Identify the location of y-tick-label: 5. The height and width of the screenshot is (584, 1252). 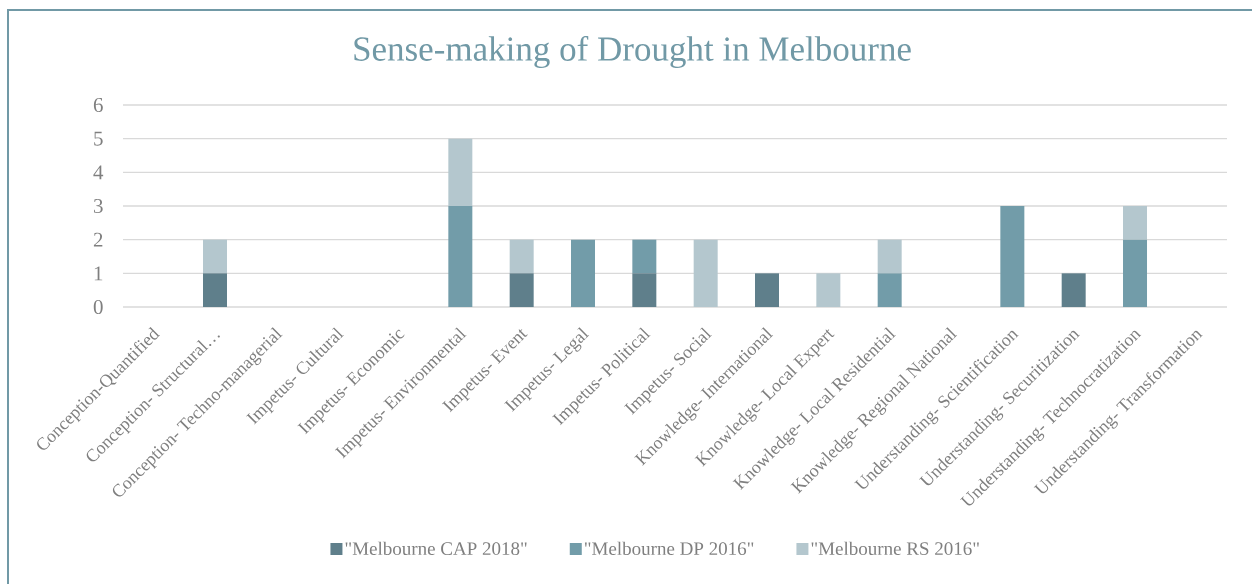
(98, 138).